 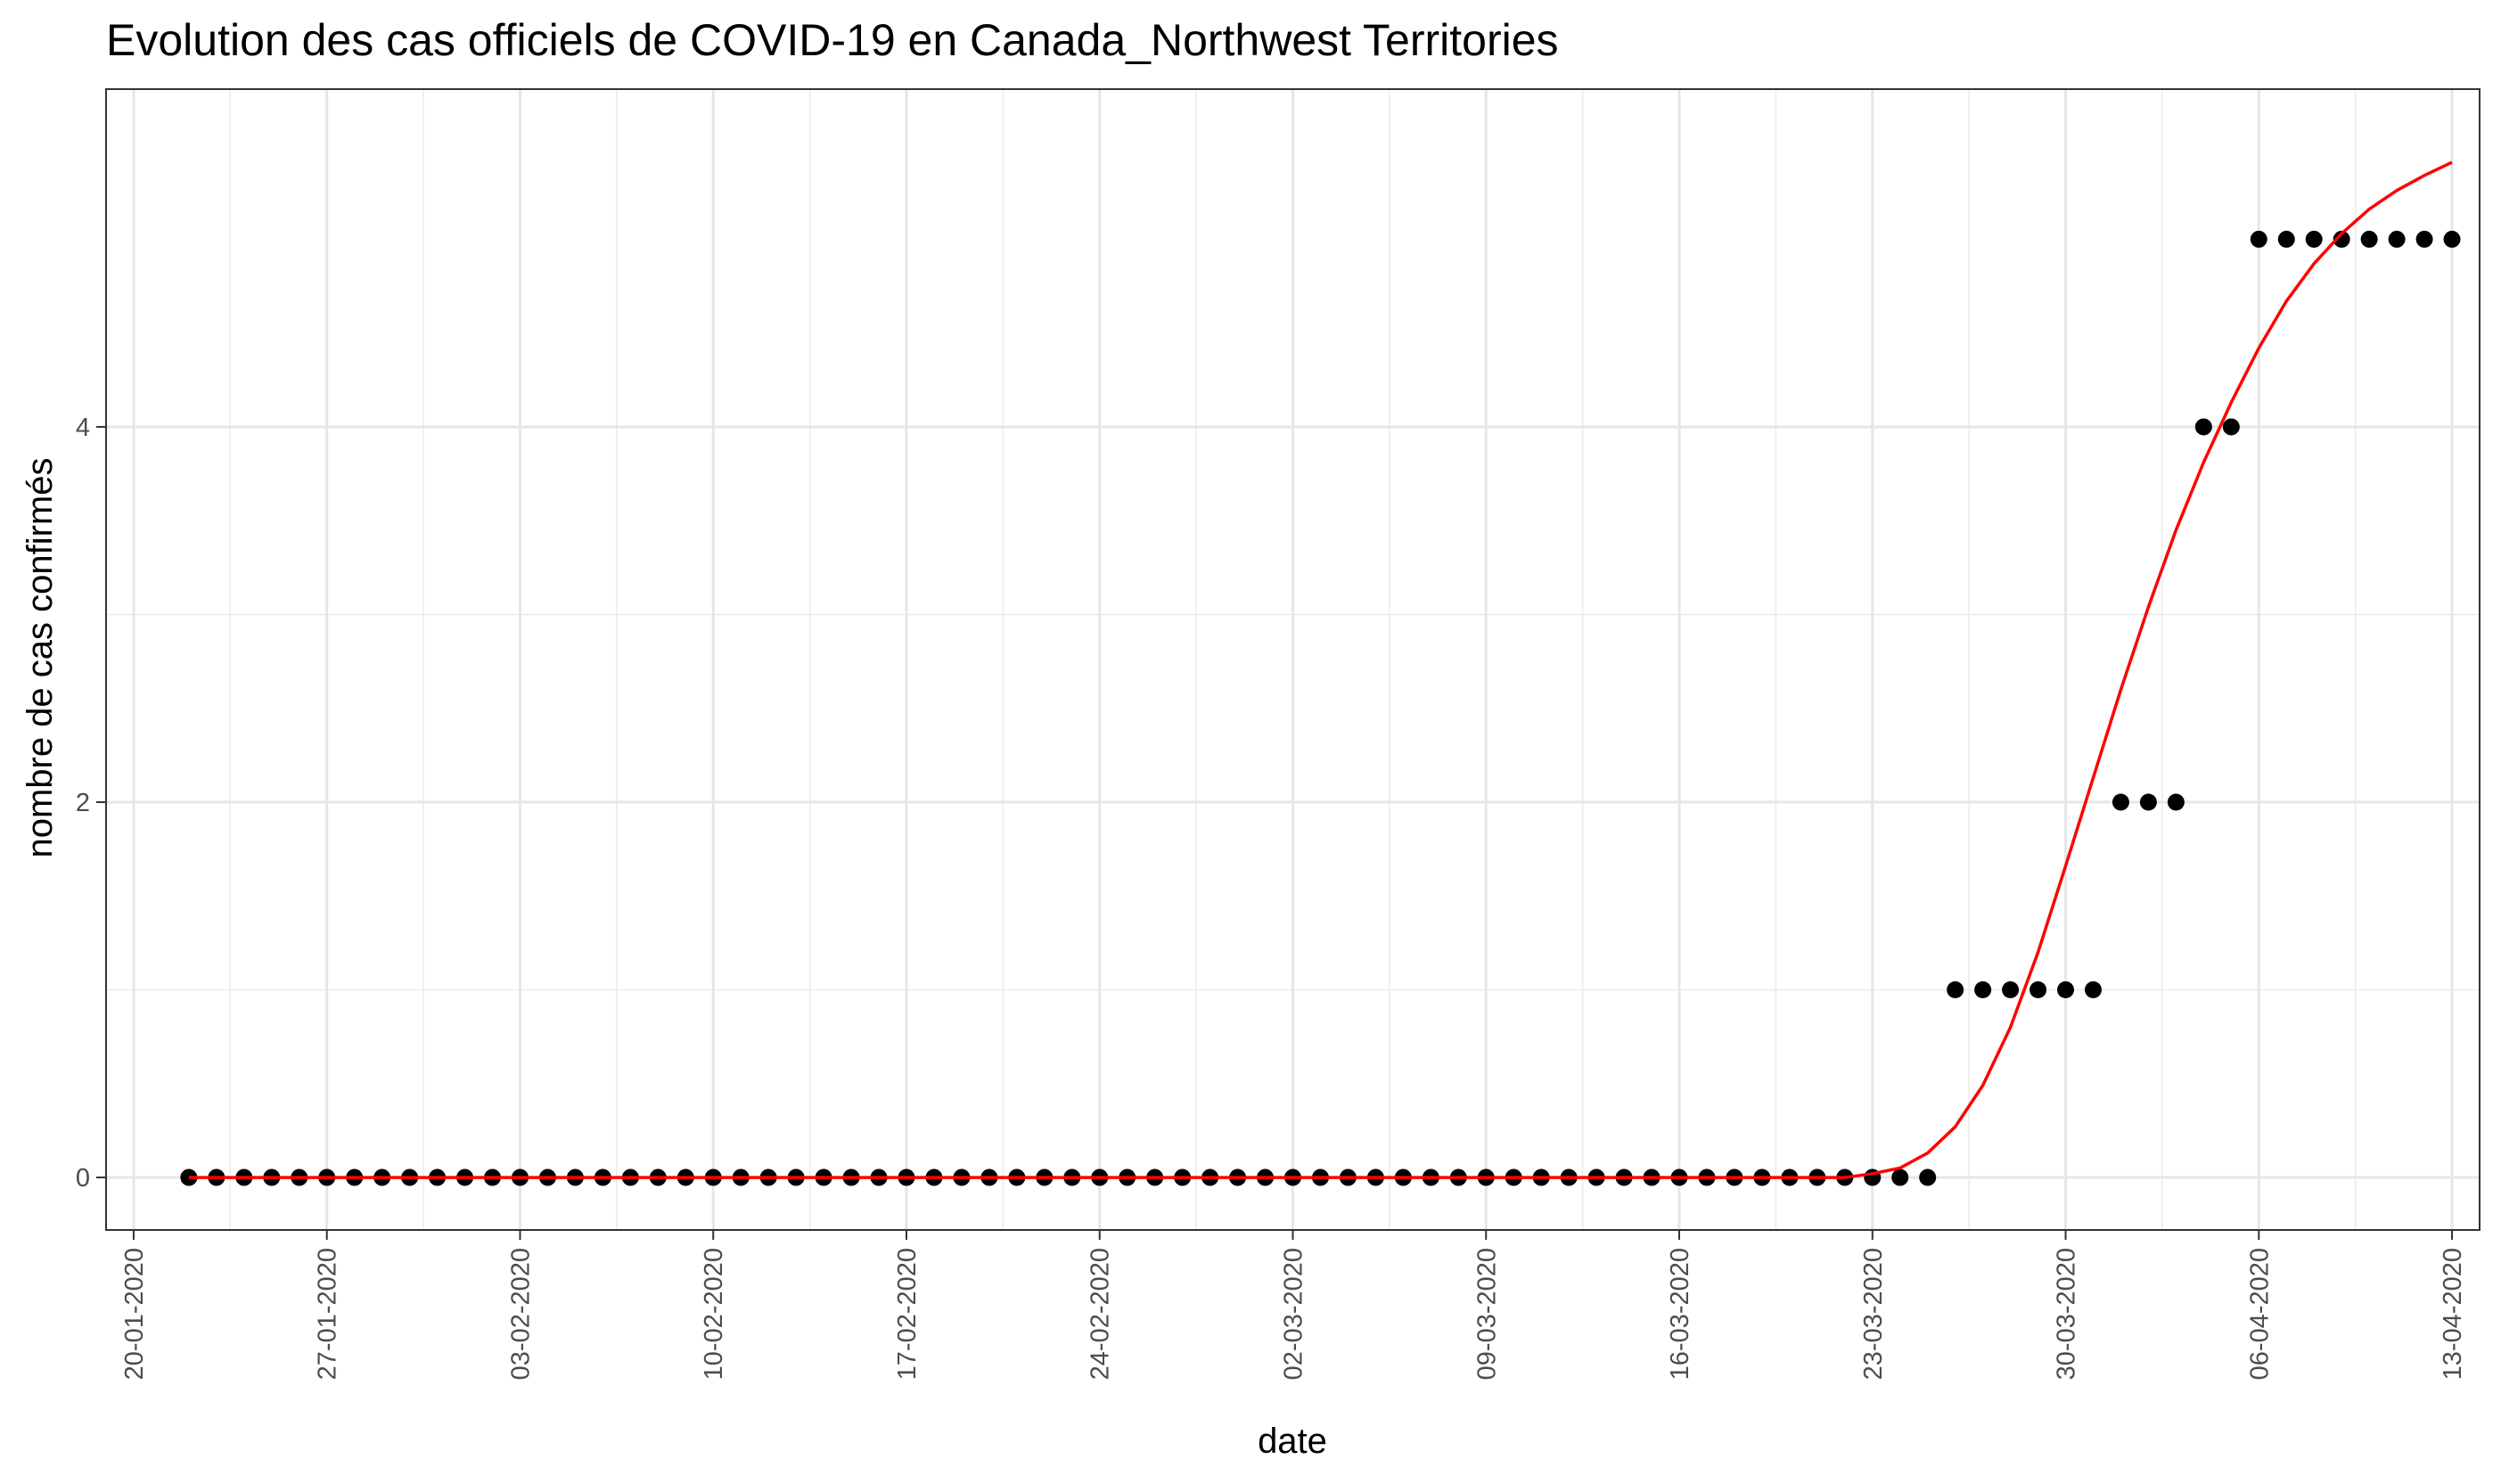 I want to click on x-tick-label: 06-04-2020, so click(x=2260, y=1314).